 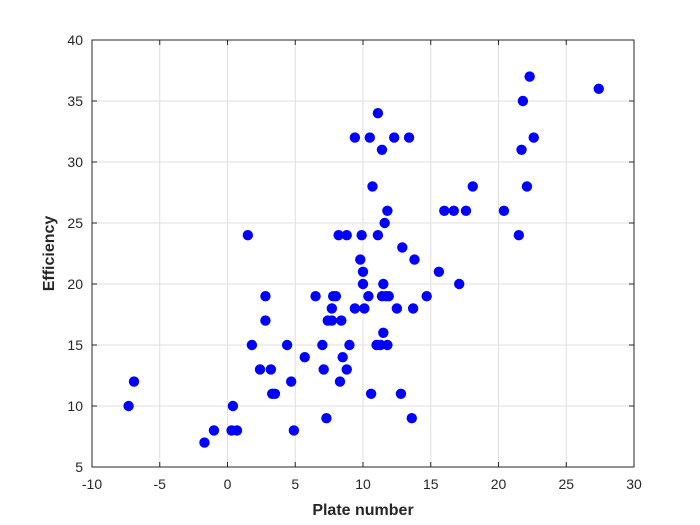 What do you see at coordinates (499, 484) in the screenshot?
I see `x-tick-label: 20` at bounding box center [499, 484].